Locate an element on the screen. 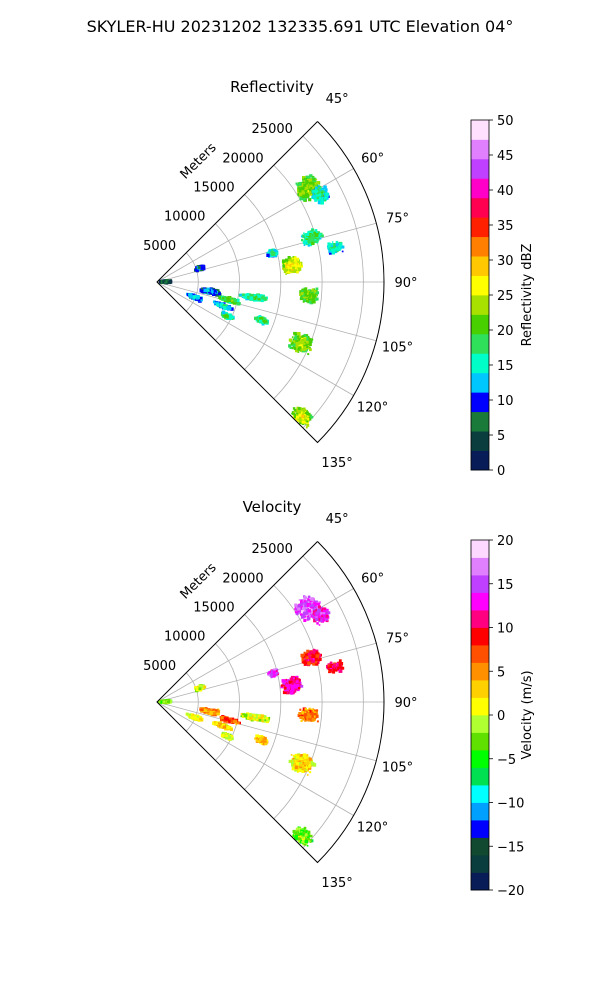 This screenshot has height=1000, width=600. colorbar-tick-label: 0 is located at coordinates (501, 471).